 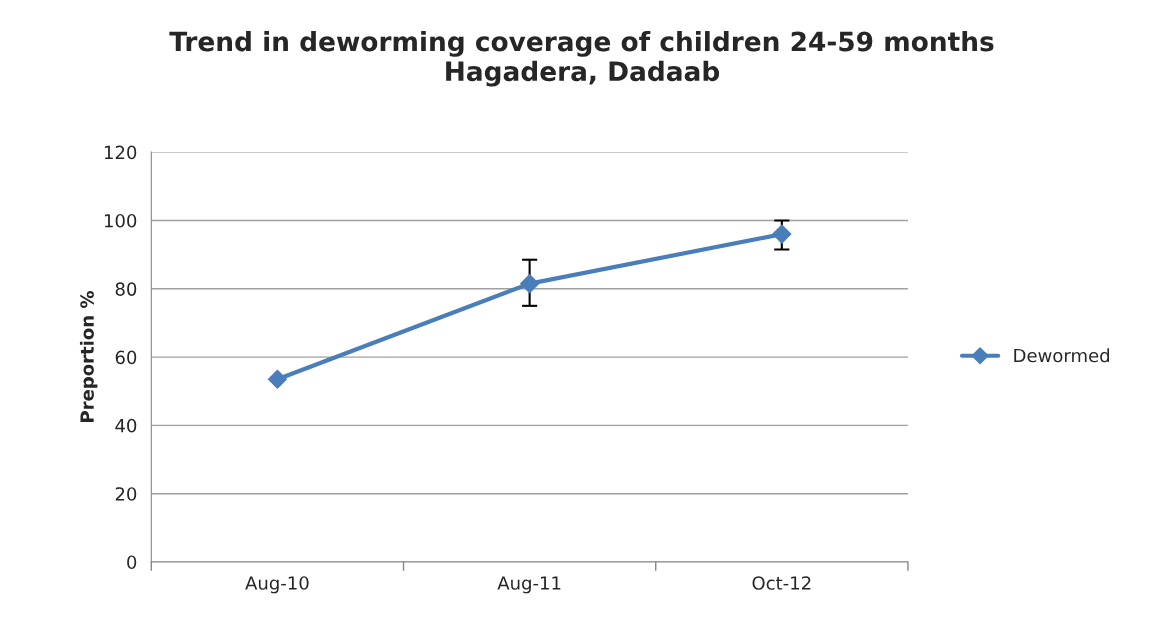 I want to click on legend-label: Dewormed, so click(x=1062, y=355).